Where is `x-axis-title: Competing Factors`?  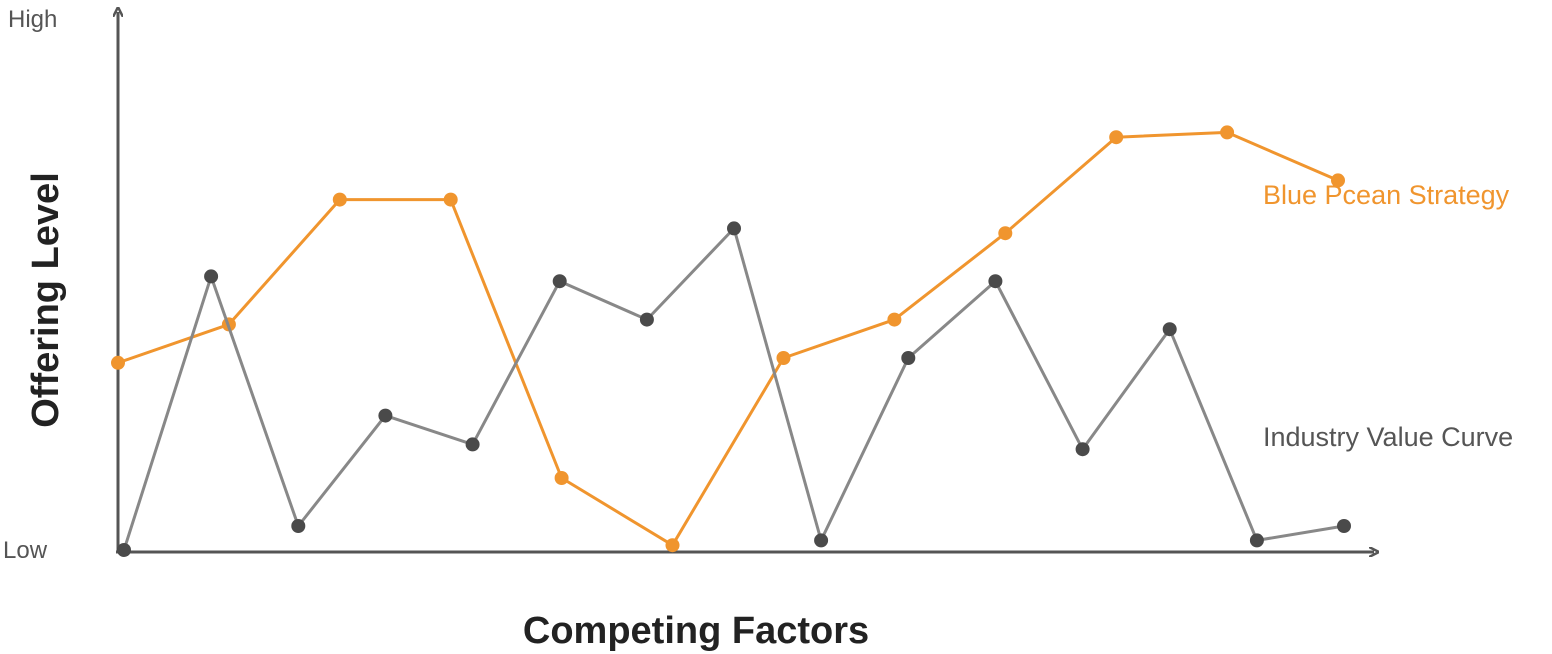 x-axis-title: Competing Factors is located at coordinates (696, 631).